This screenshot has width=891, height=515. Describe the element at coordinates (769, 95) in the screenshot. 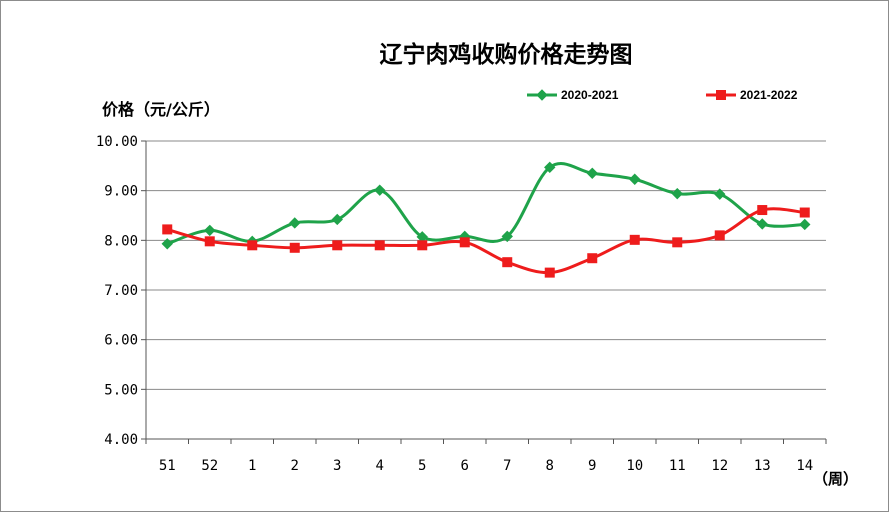

I see `legend-label: 2021-2022` at that location.